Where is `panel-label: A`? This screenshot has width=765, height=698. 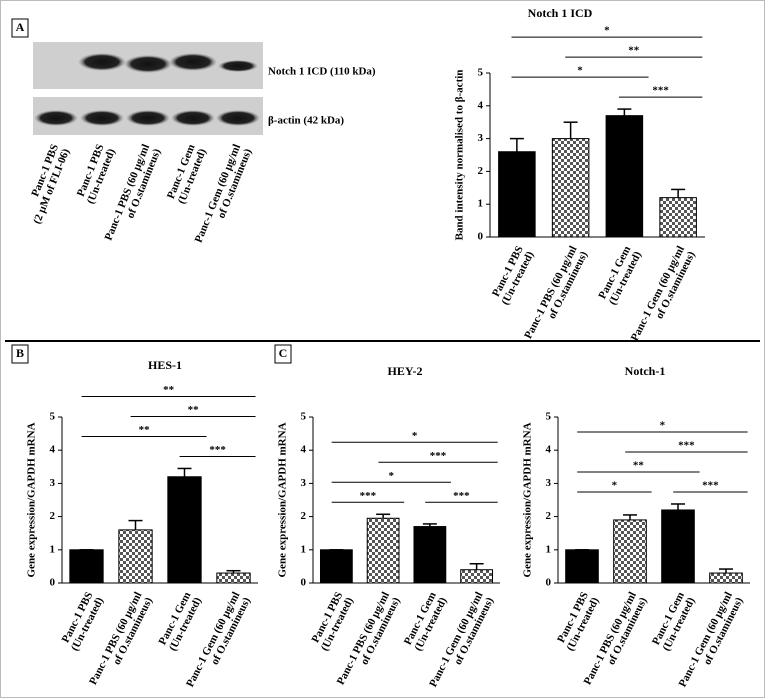
panel-label: A is located at coordinates (20, 27).